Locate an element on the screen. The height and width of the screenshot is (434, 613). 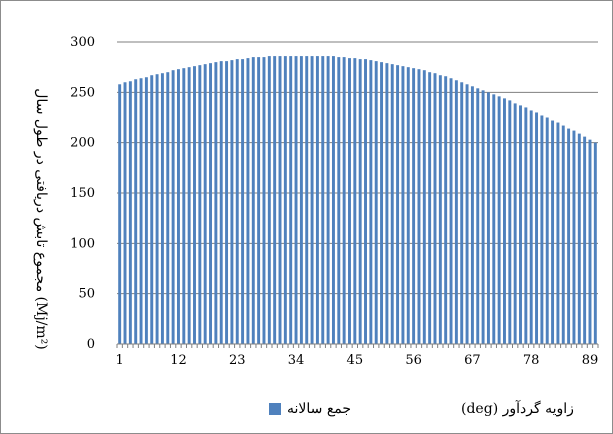
x-tick-label-78: 78 is located at coordinates (531, 360).